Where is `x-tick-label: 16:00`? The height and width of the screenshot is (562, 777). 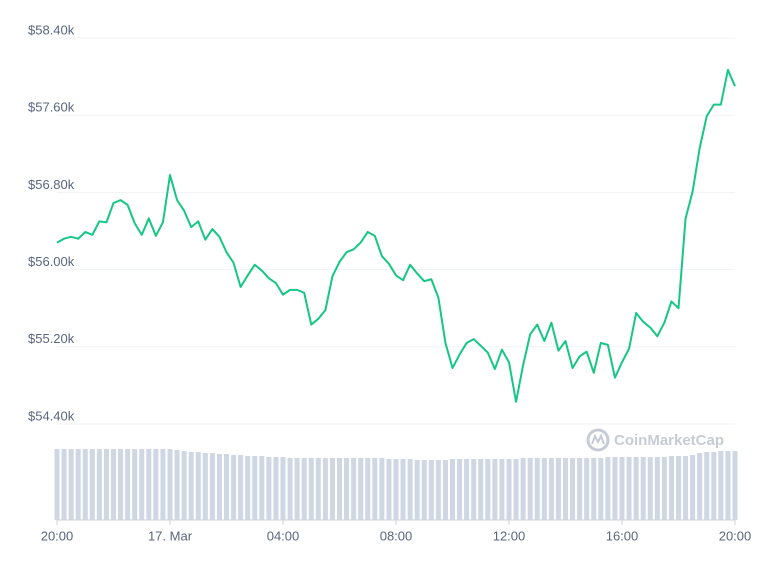 x-tick-label: 16:00 is located at coordinates (622, 535).